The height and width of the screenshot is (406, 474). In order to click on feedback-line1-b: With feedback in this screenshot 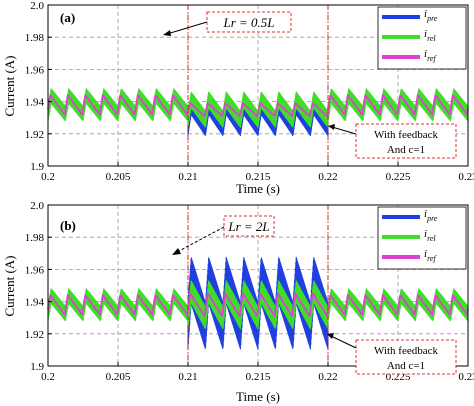, I will do `click(406, 351)`.